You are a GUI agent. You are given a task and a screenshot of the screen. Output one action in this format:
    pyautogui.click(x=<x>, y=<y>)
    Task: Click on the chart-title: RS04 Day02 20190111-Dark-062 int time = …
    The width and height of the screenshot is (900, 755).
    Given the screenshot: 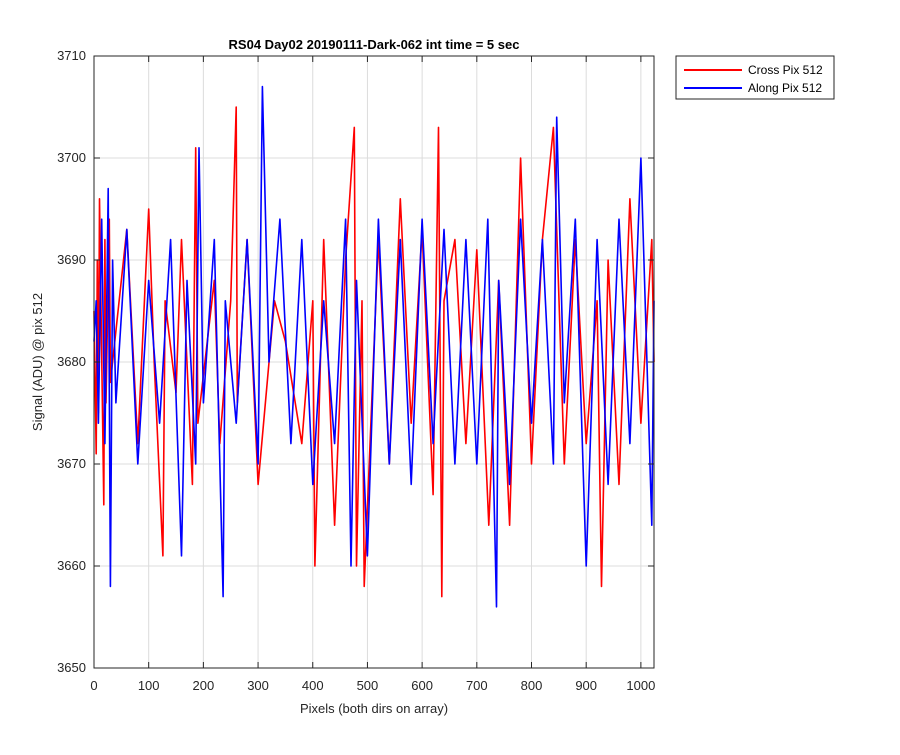 What is the action you would take?
    pyautogui.click(x=374, y=44)
    